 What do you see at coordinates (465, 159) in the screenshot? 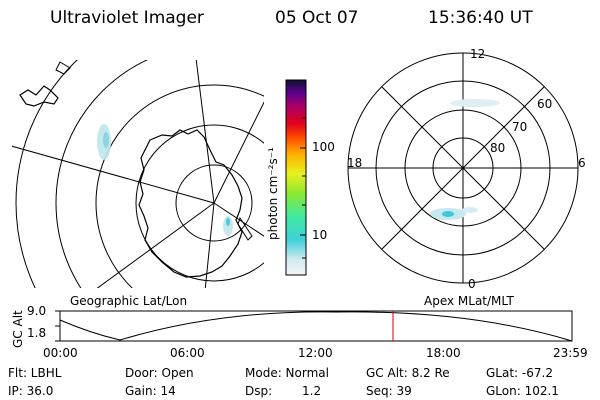
I see `aurora-emission-right` at bounding box center [465, 159].